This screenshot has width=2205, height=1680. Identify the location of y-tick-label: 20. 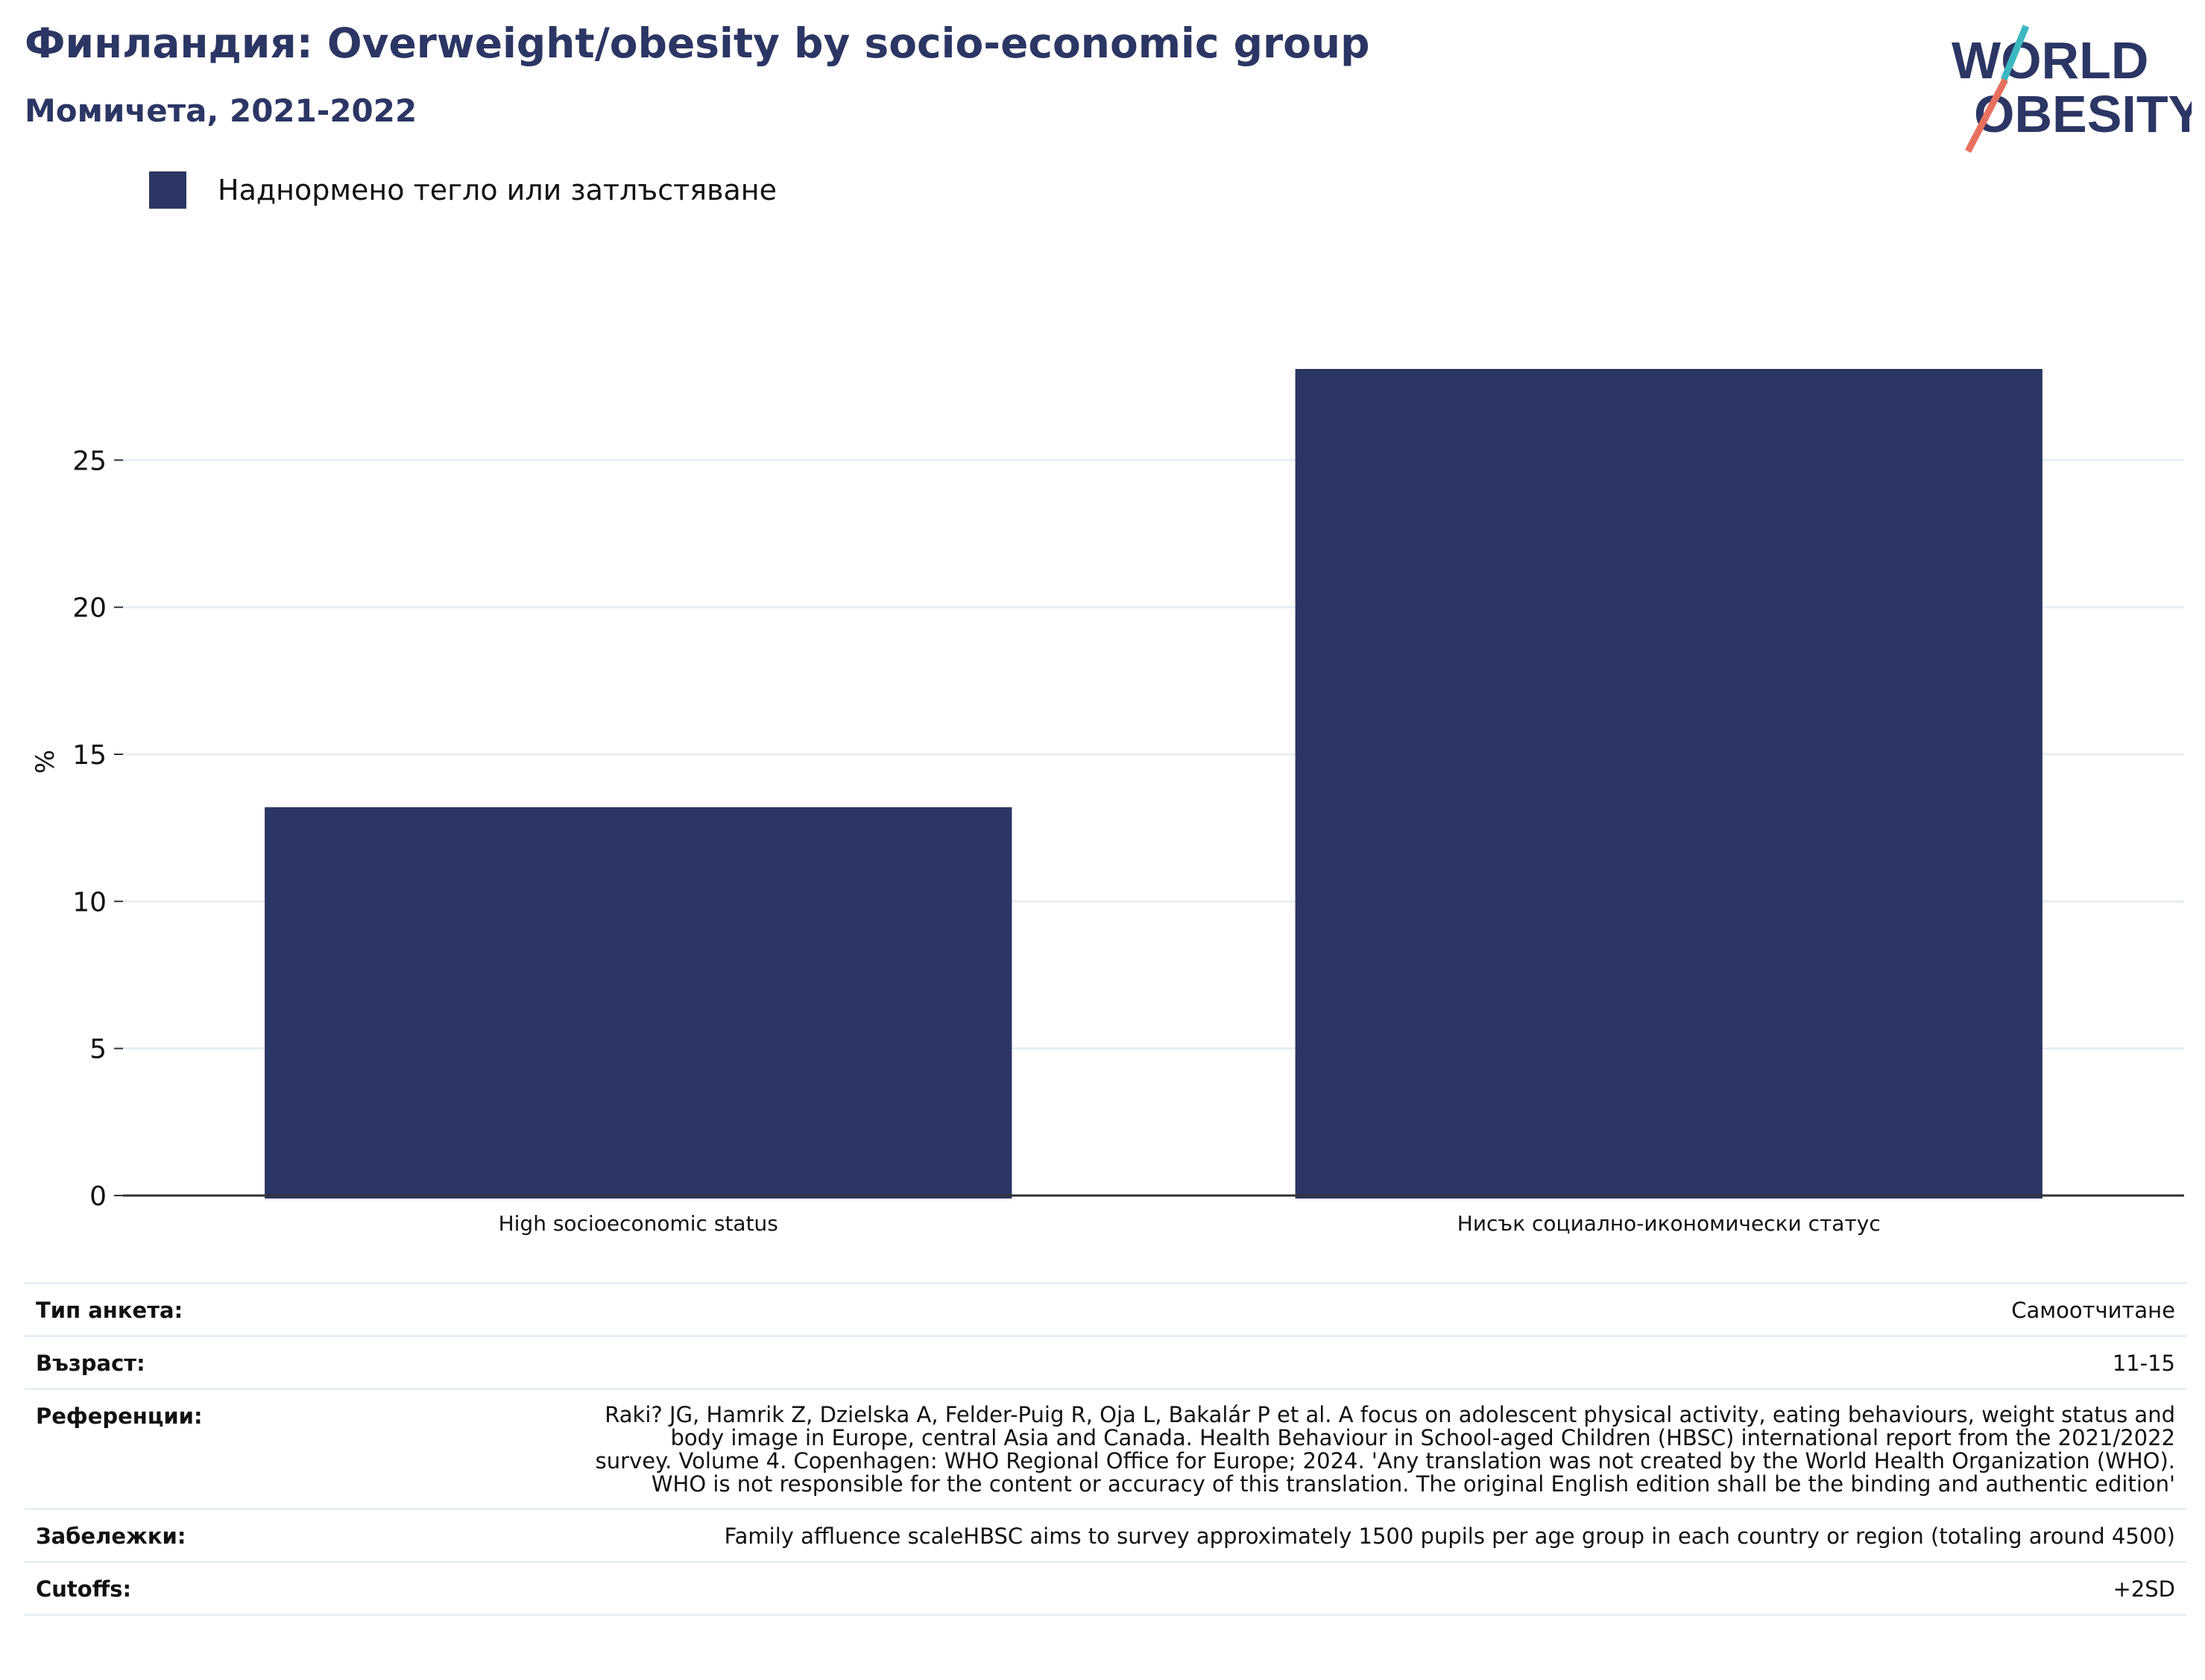
(89, 608).